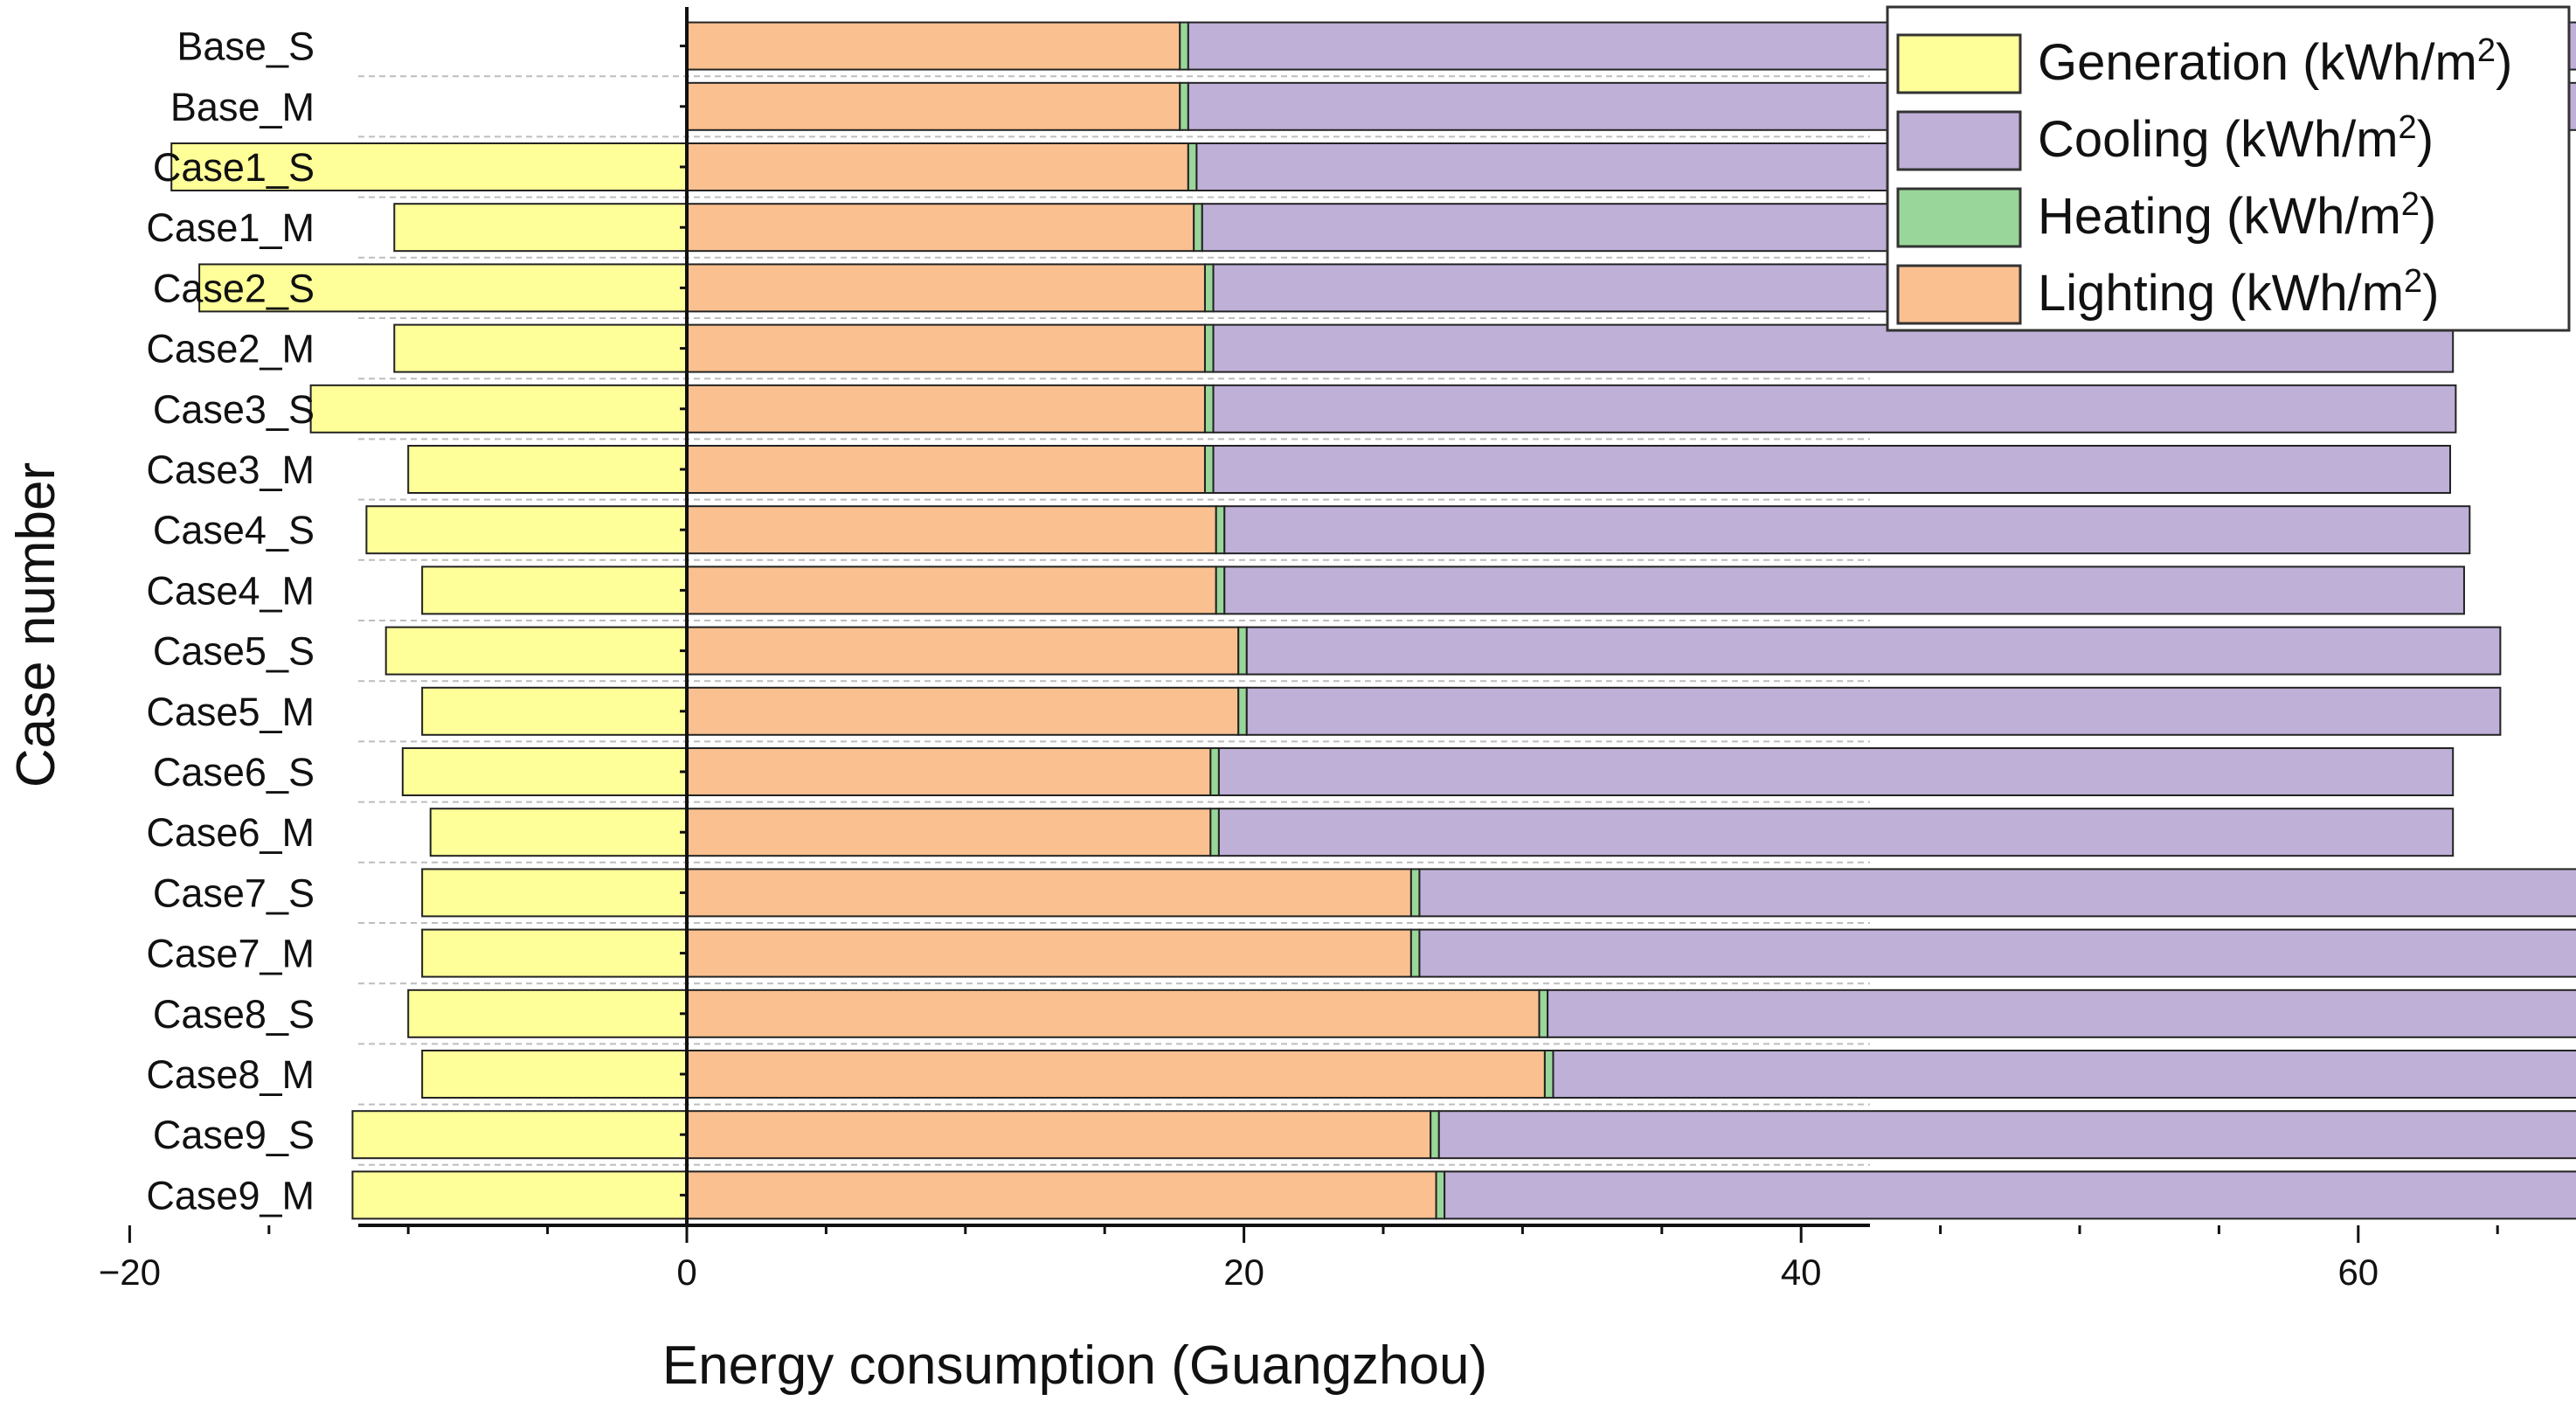 The image size is (2576, 1415). I want to click on category-label: Case5_S, so click(234, 651).